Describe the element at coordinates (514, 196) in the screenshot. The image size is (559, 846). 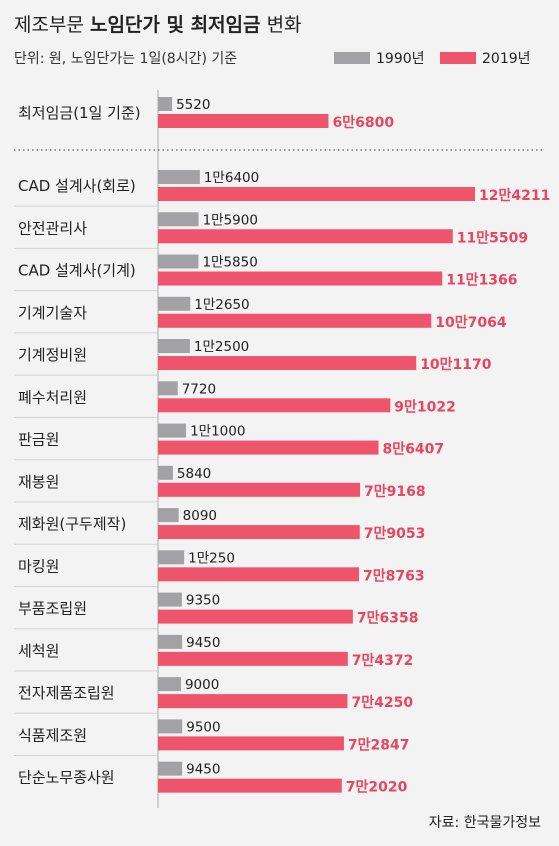
I see `value-label-2019: 12만4211` at that location.